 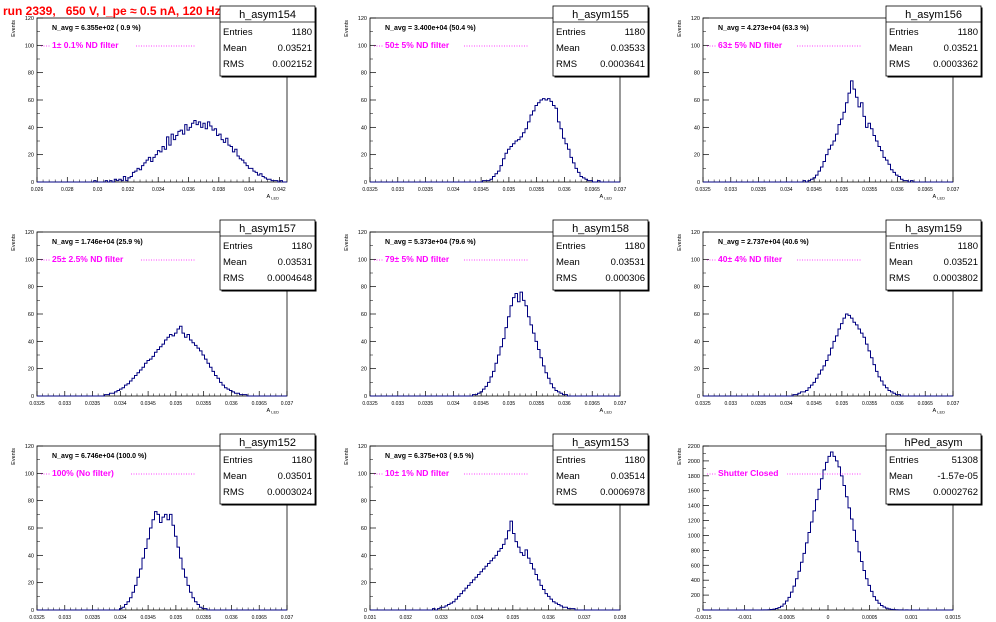 I want to click on x-axis-title-sub: LED, so click(x=608, y=412).